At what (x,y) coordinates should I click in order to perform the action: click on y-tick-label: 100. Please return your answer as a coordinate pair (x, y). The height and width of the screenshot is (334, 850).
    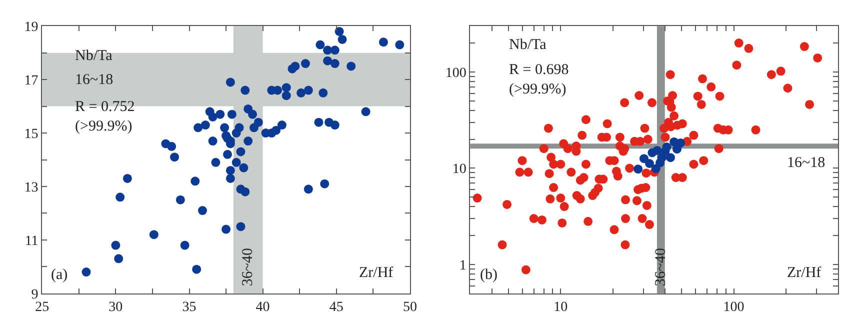
    Looking at the image, I should click on (455, 73).